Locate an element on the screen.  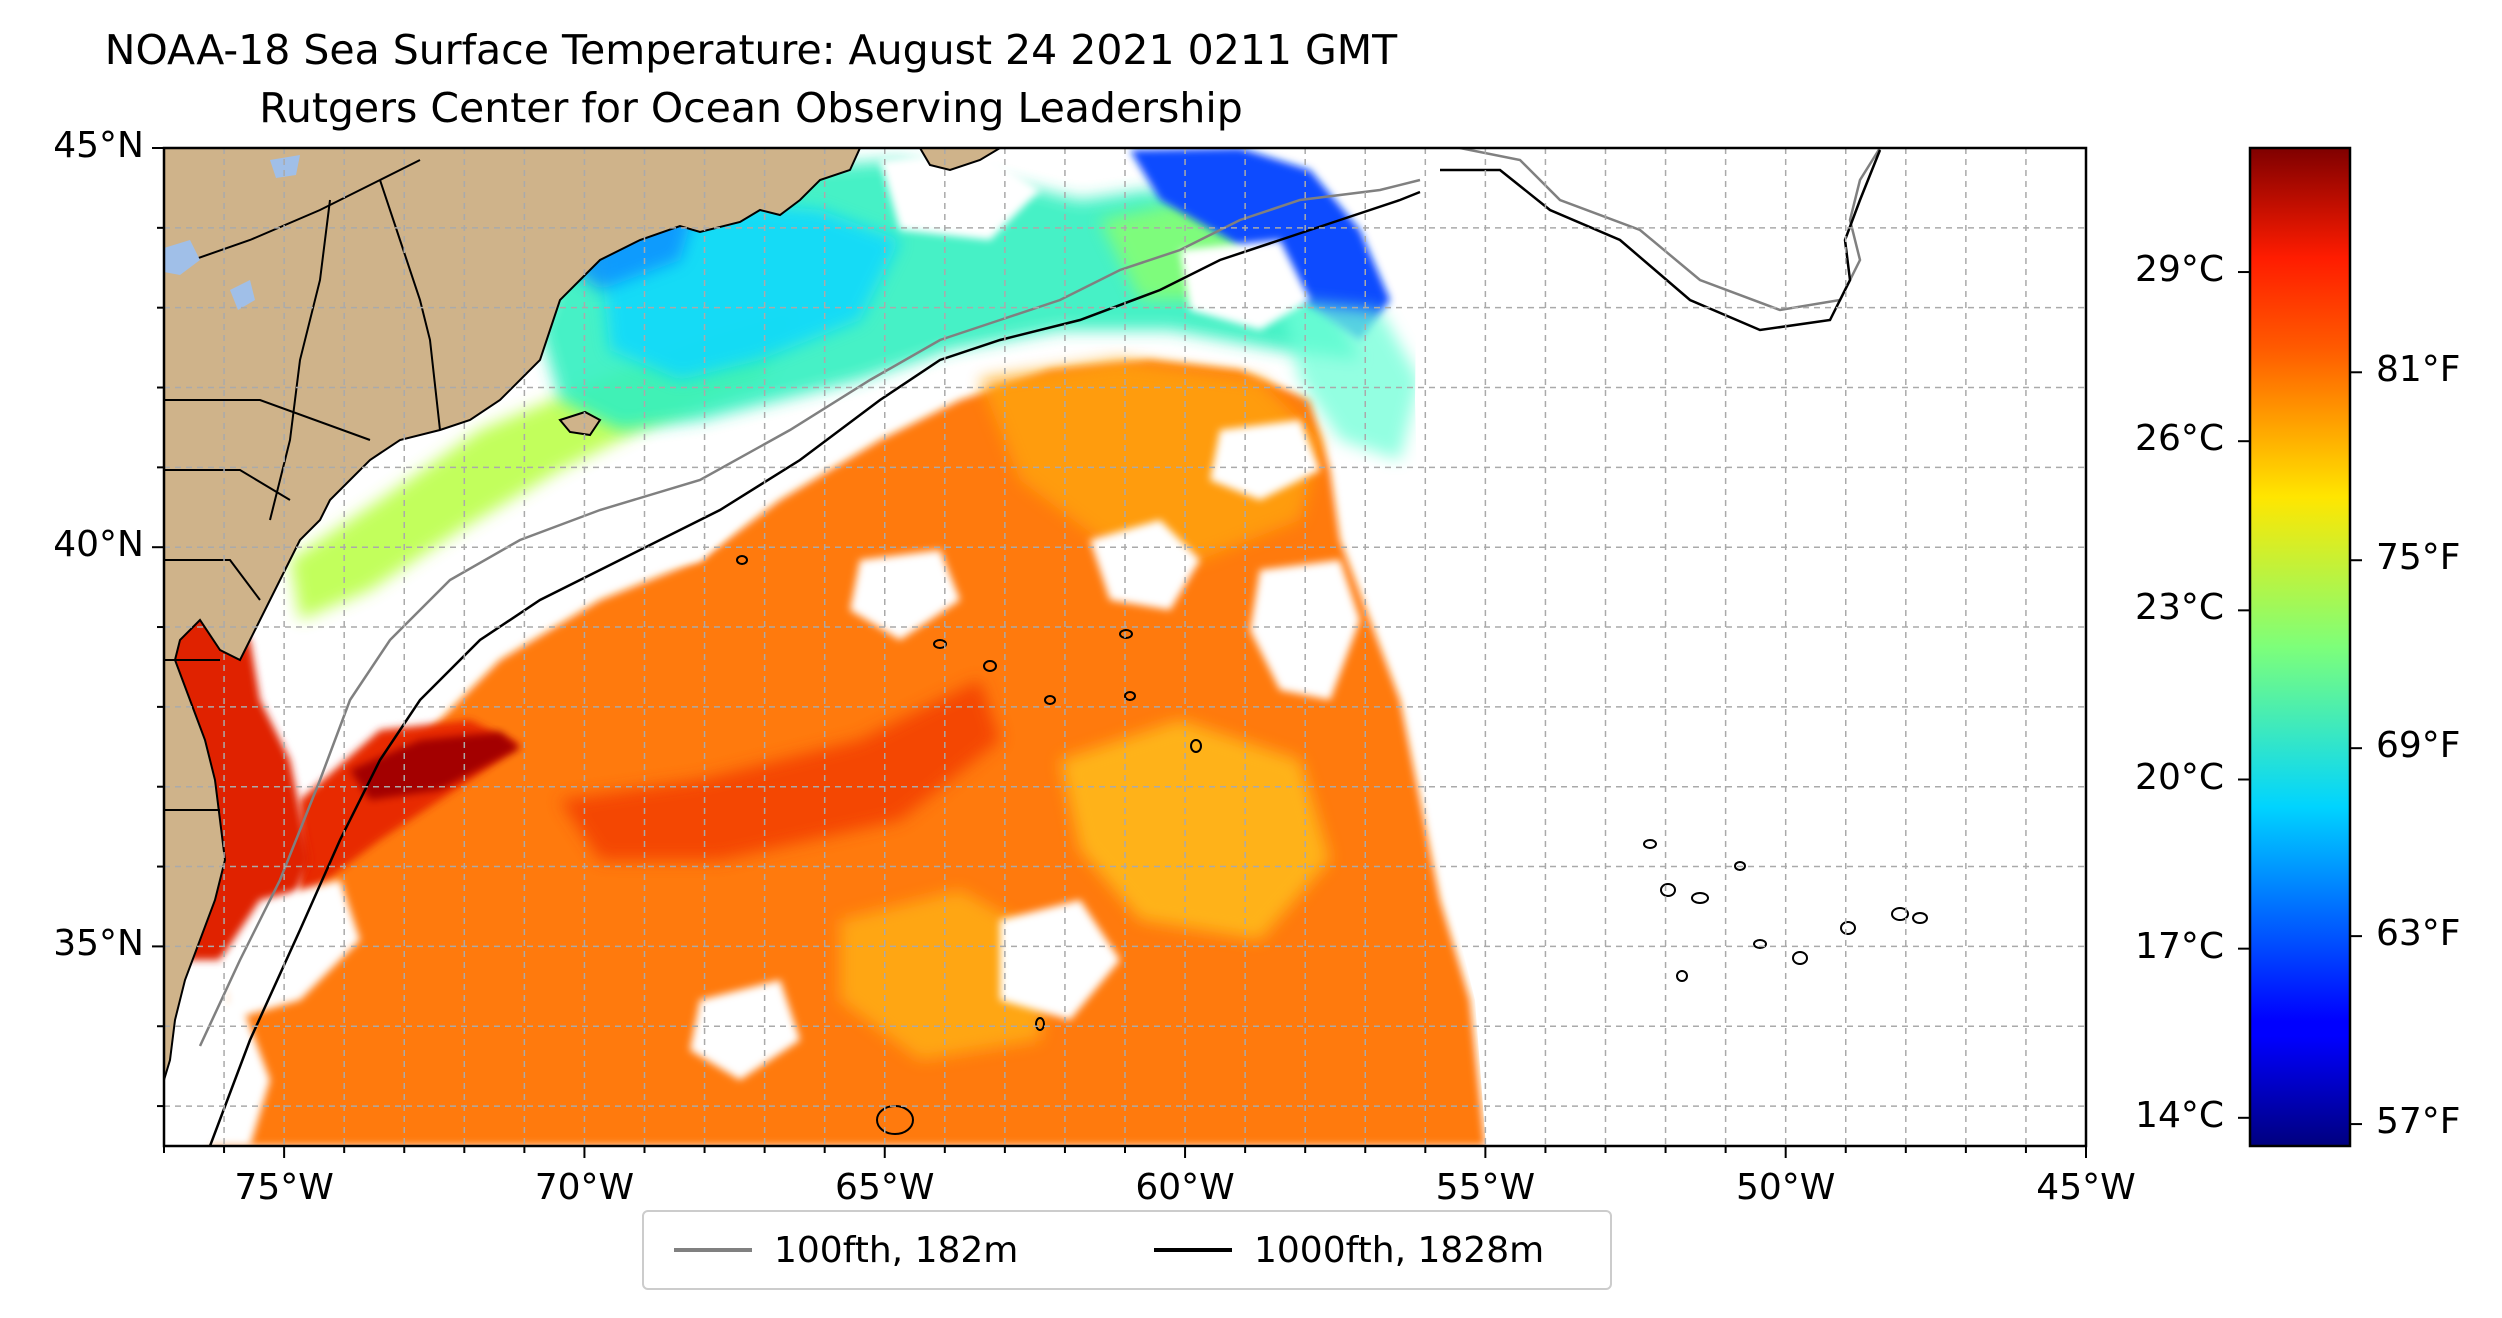
sst-yellow-patch is located at coordinates (1195, 830).